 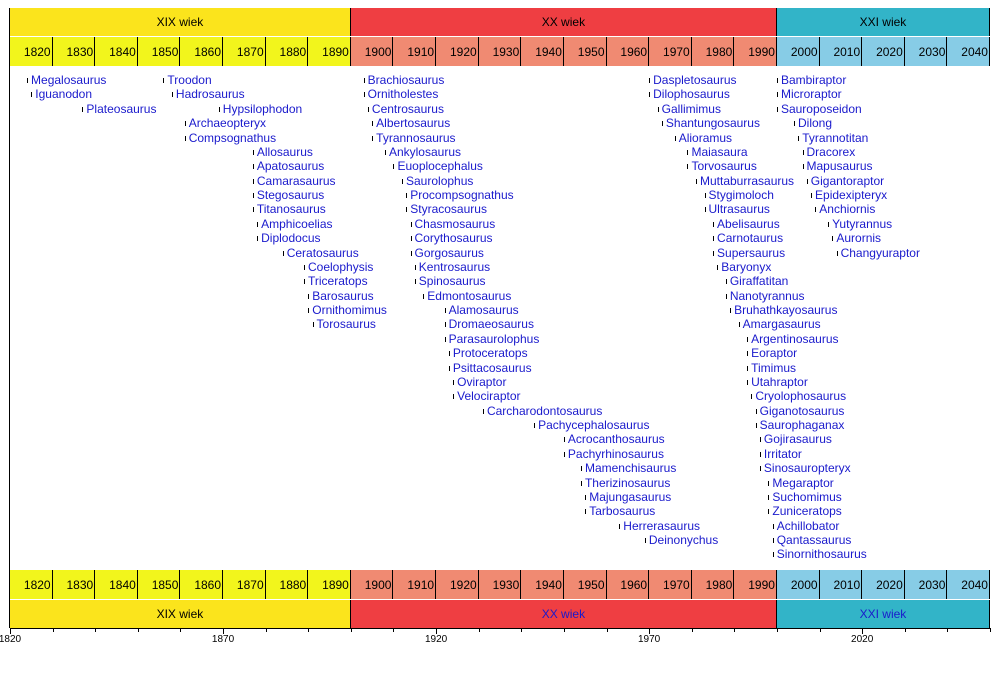 What do you see at coordinates (798, 584) in the screenshot?
I see `decade-cell-bottom: 2000` at bounding box center [798, 584].